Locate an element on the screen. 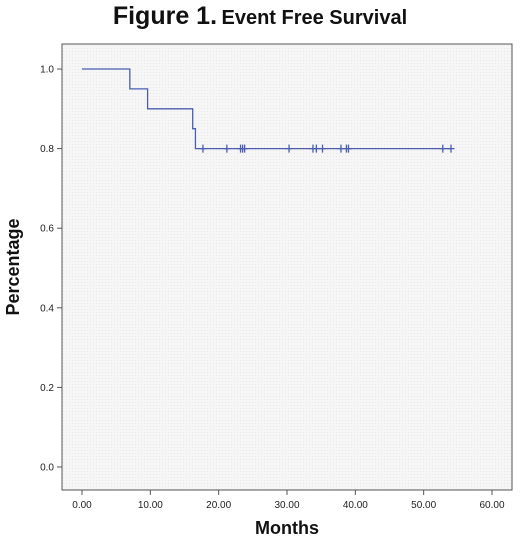 The image size is (520, 542). figure-label: Figure 1. is located at coordinates (165, 16).